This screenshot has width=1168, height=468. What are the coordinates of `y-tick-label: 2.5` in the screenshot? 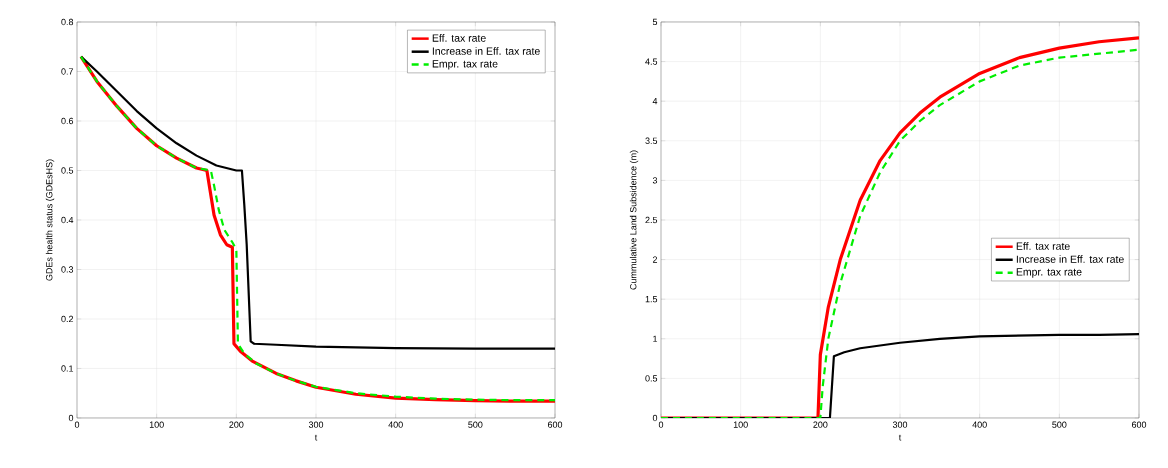 It's located at (651, 220).